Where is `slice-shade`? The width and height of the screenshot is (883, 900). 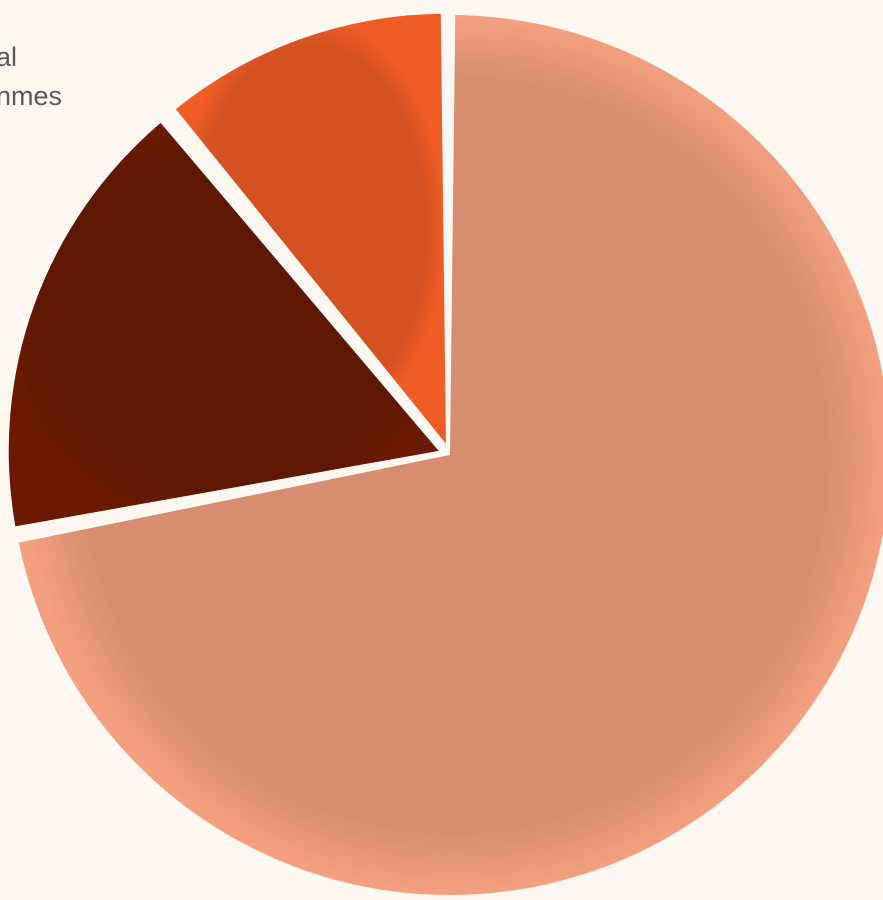
slice-shade is located at coordinates (310, 228).